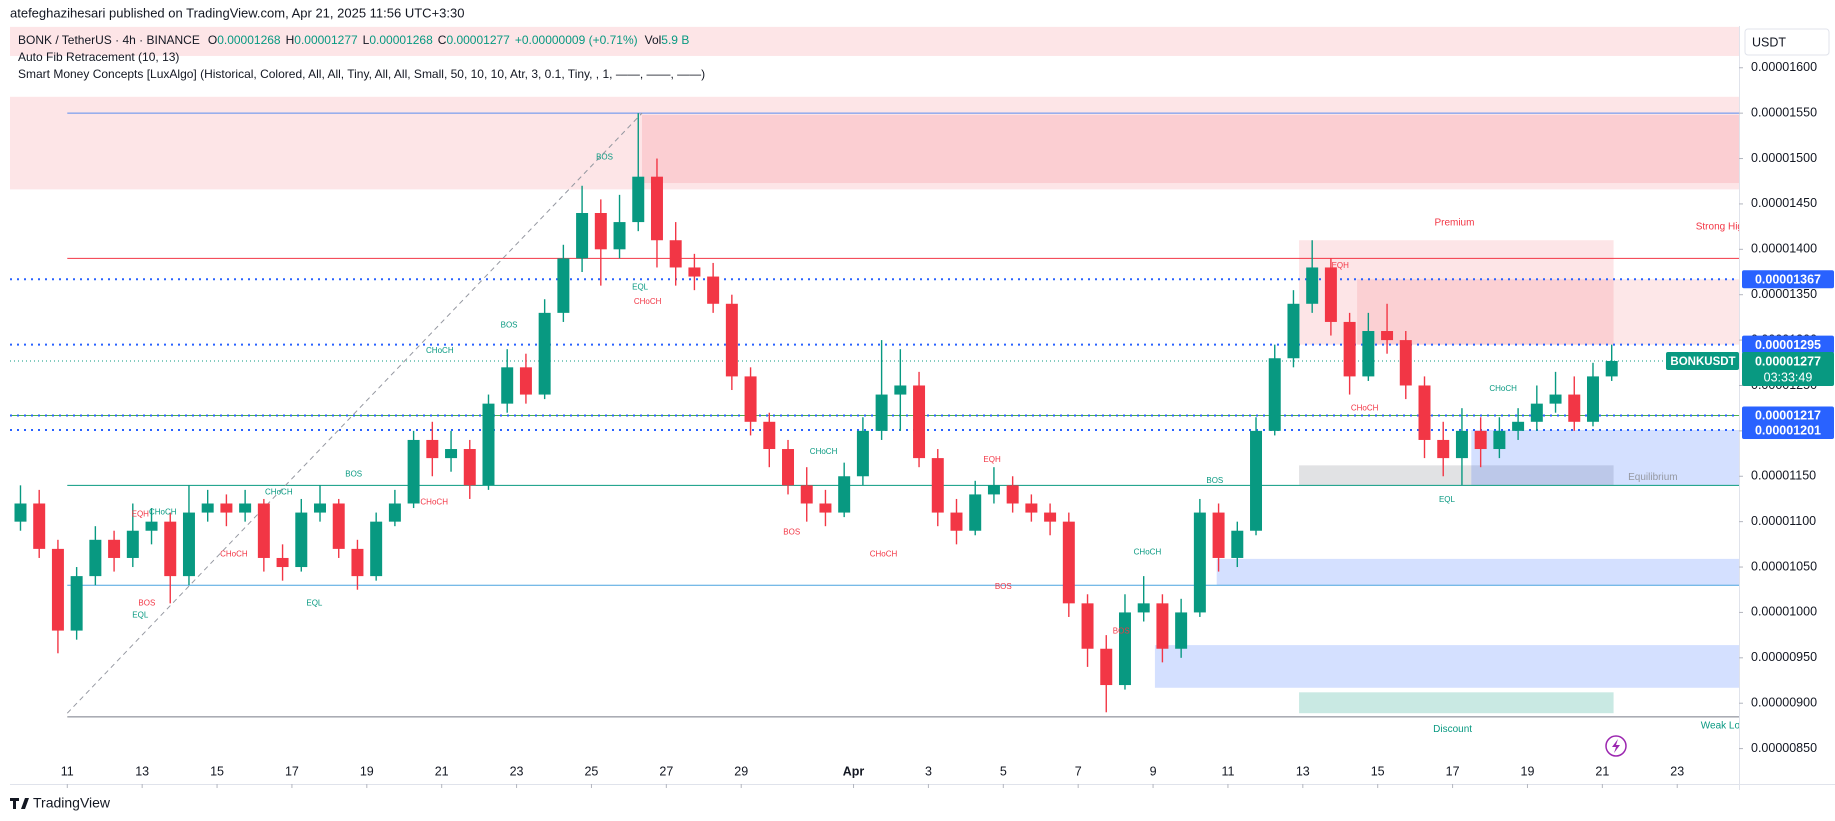 The height and width of the screenshot is (821, 1835). I want to click on ohlc-label: H, so click(290, 40).